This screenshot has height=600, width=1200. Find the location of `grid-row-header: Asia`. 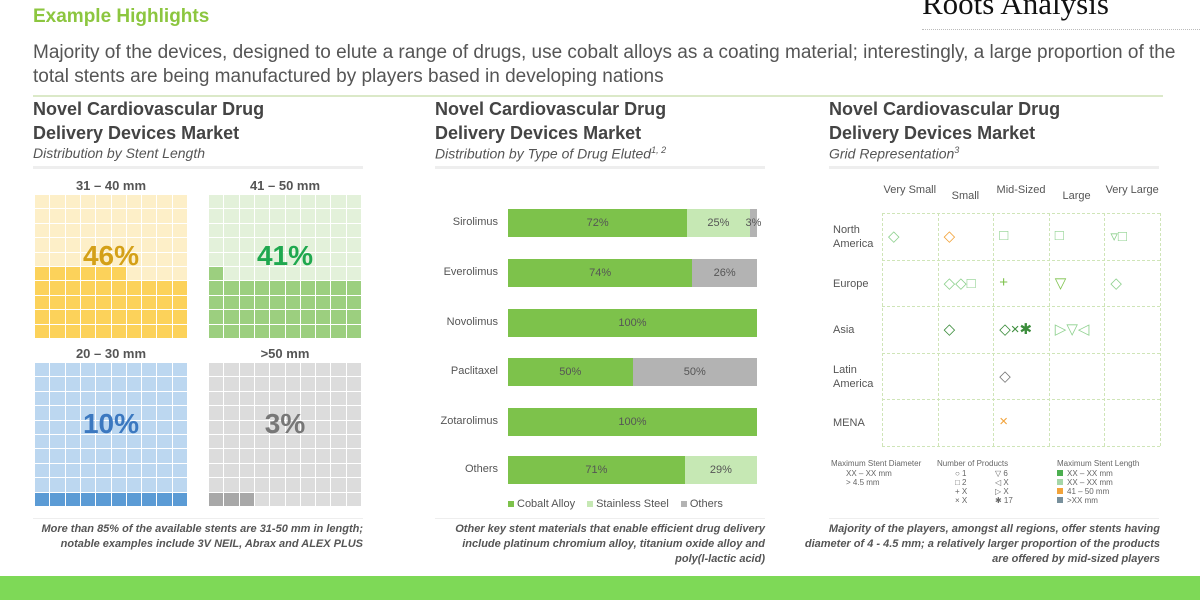

grid-row-header: Asia is located at coordinates (844, 330).